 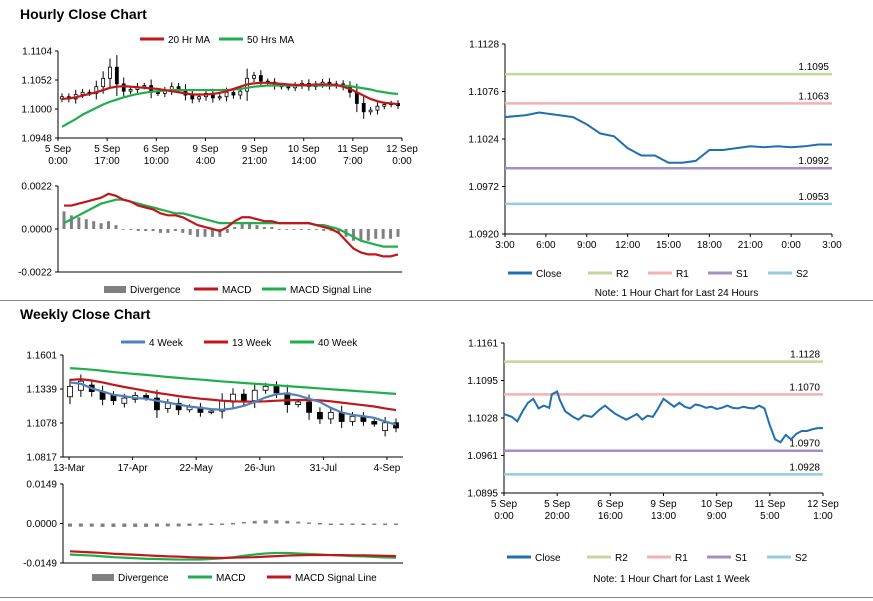 What do you see at coordinates (83, 14) in the screenshot?
I see `hourly-section-title: Hourly Close Chart` at bounding box center [83, 14].